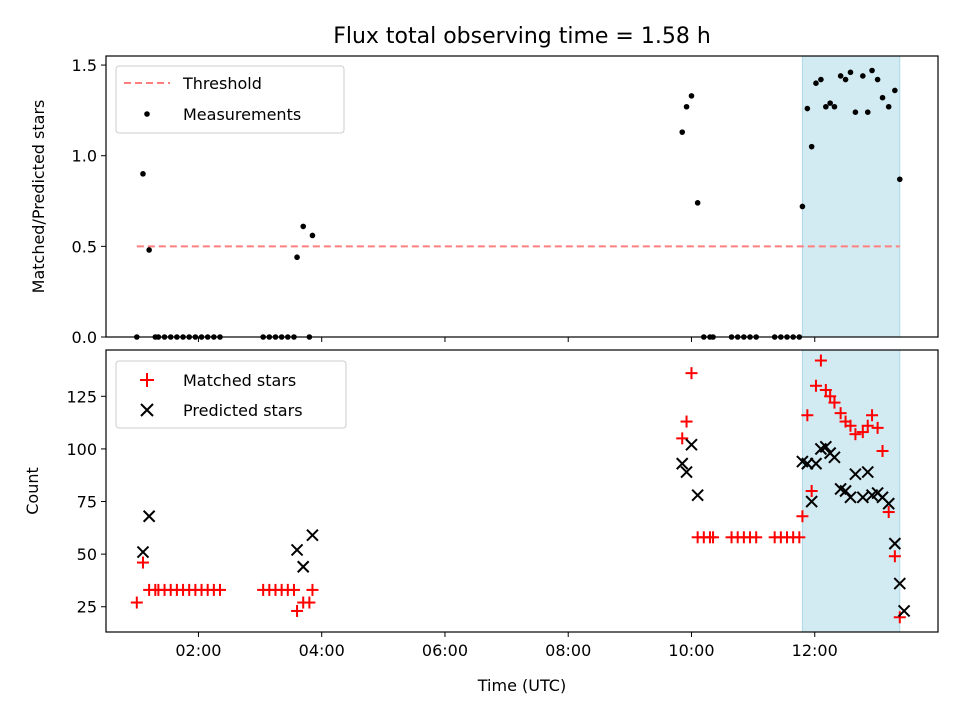 The height and width of the screenshot is (720, 960). What do you see at coordinates (691, 650) in the screenshot?
I see `x-tick-label: 10:00` at bounding box center [691, 650].